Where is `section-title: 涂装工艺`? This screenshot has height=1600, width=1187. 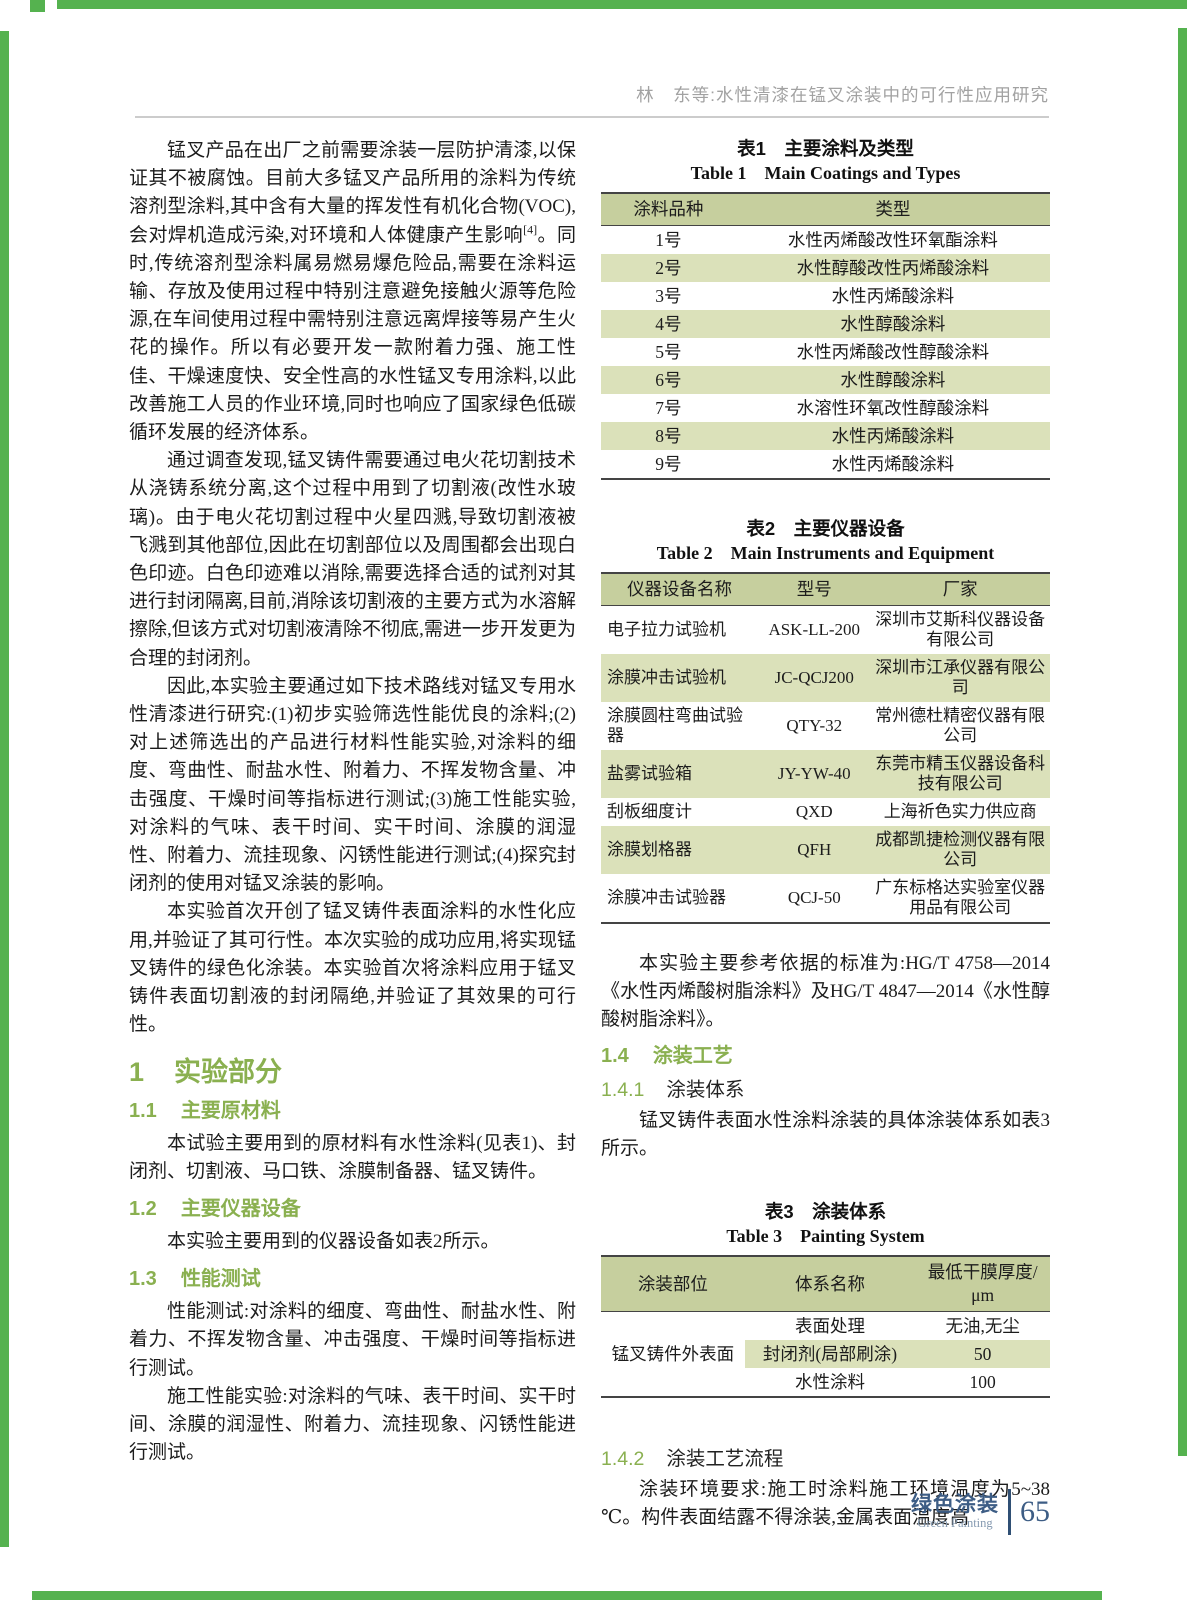
section-title: 涂装工艺 is located at coordinates (692, 1055).